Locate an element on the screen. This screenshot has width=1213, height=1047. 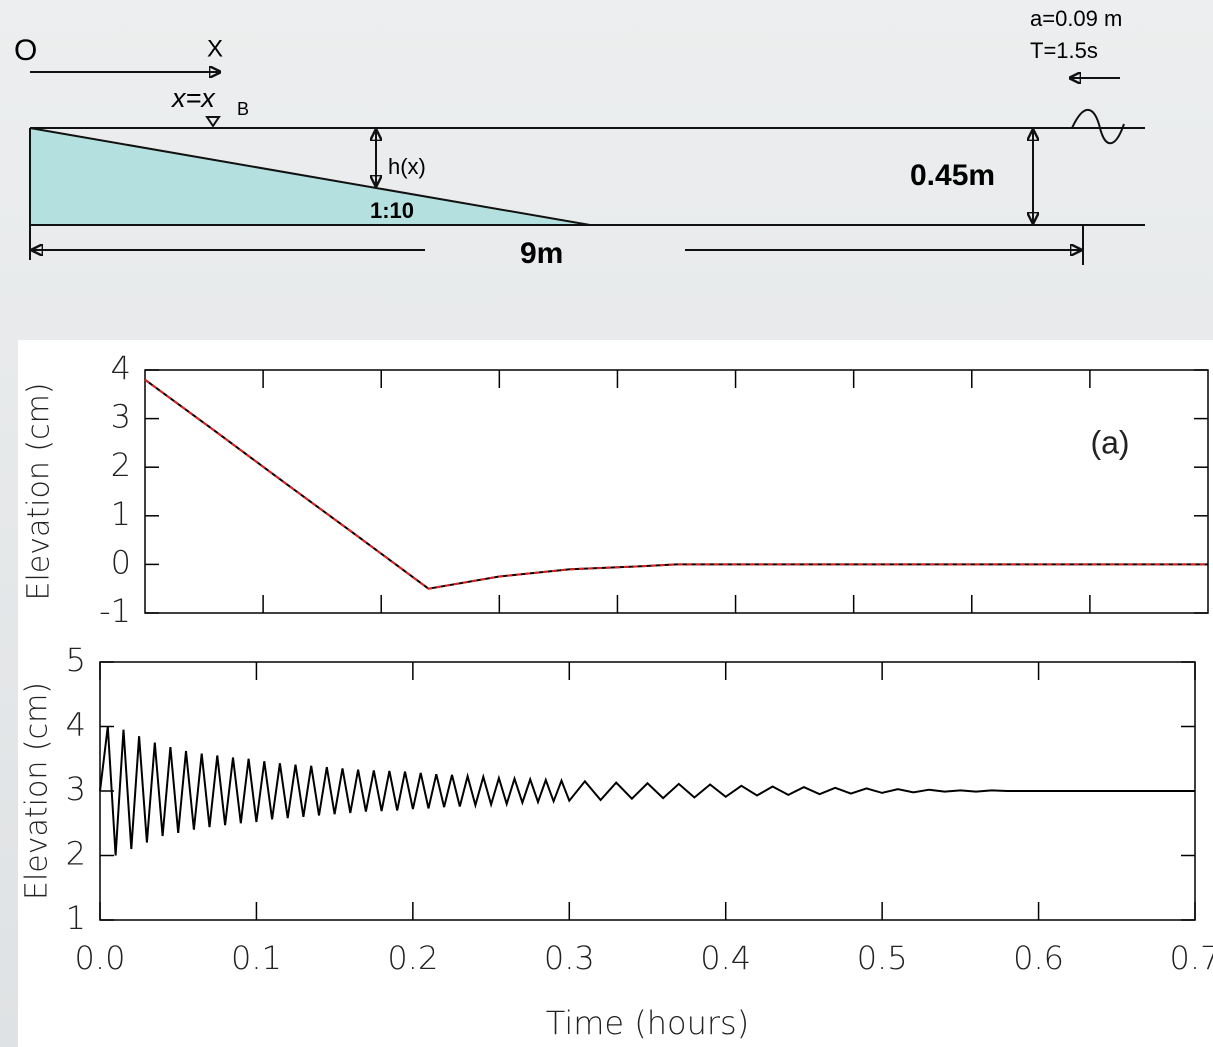
slope-label: 1:10 is located at coordinates (392, 210).